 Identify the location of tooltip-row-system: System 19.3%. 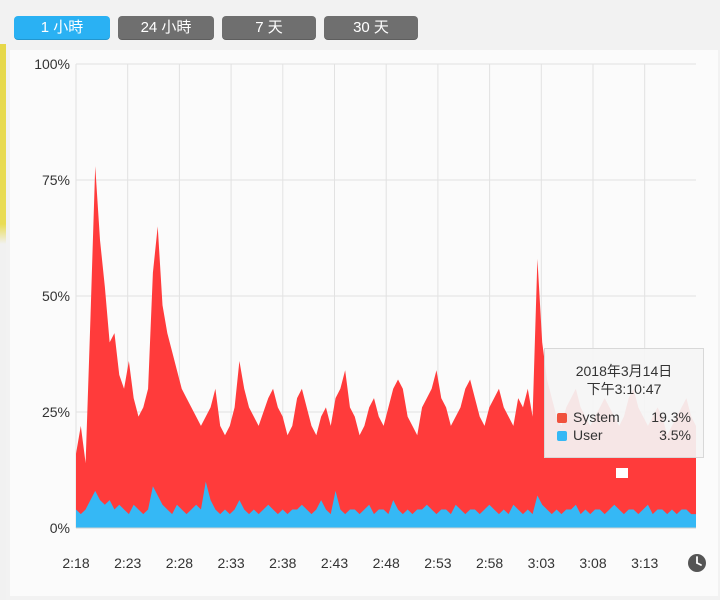
(624, 418).